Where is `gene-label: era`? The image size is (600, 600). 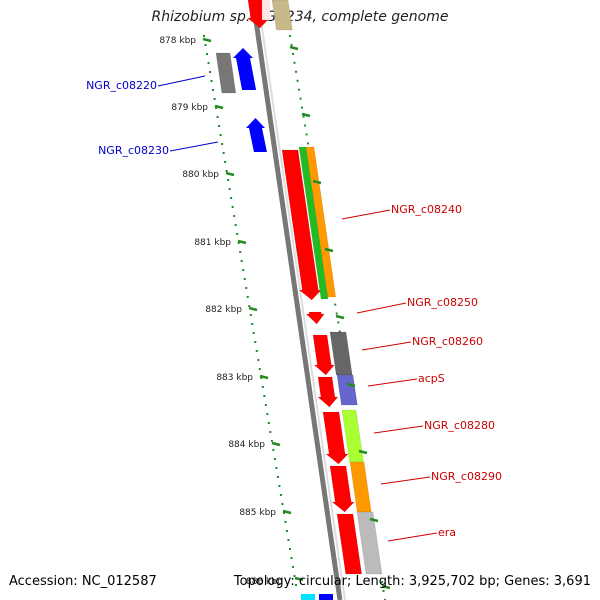 gene-label: era is located at coordinates (447, 532).